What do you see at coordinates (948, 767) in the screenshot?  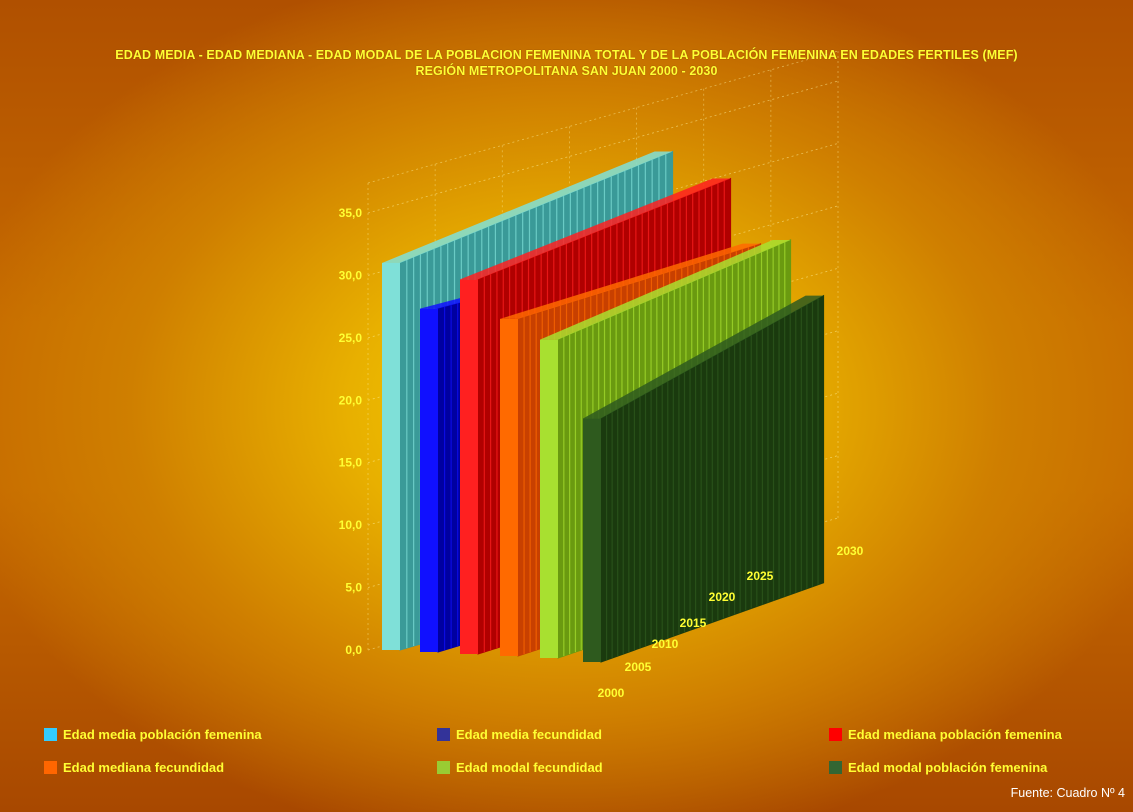 I see `legend-label-6: Edad modal población femenina` at bounding box center [948, 767].